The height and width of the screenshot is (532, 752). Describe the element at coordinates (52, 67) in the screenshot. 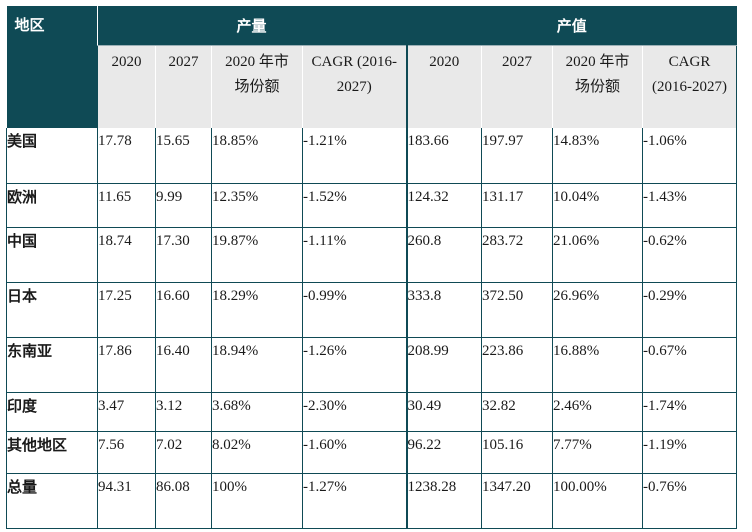

I see `header-region: 地区` at that location.